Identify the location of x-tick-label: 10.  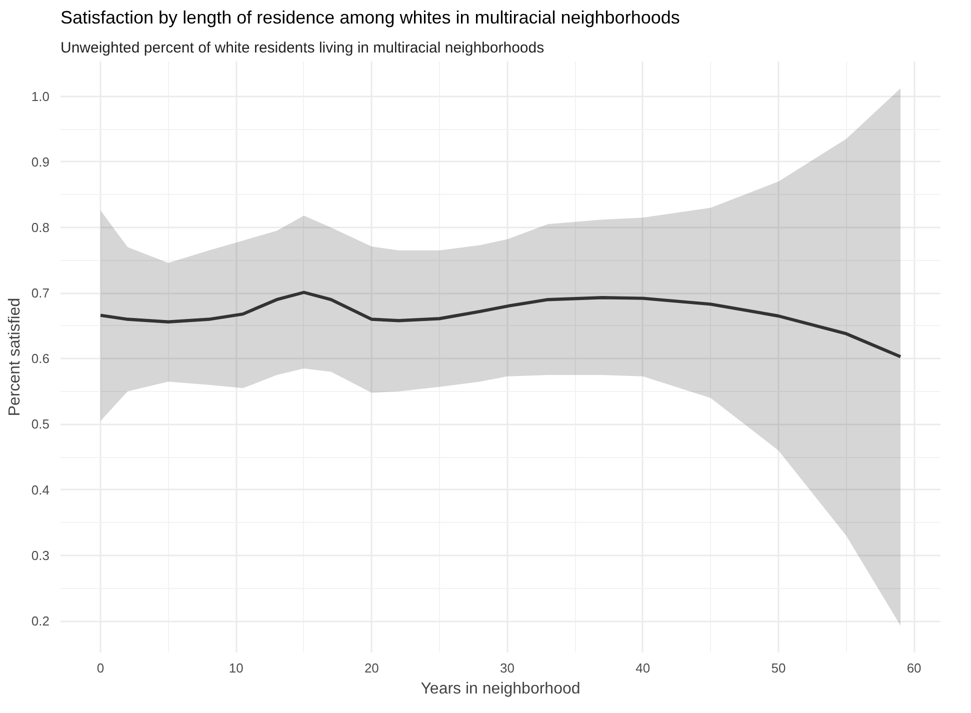
(236, 668).